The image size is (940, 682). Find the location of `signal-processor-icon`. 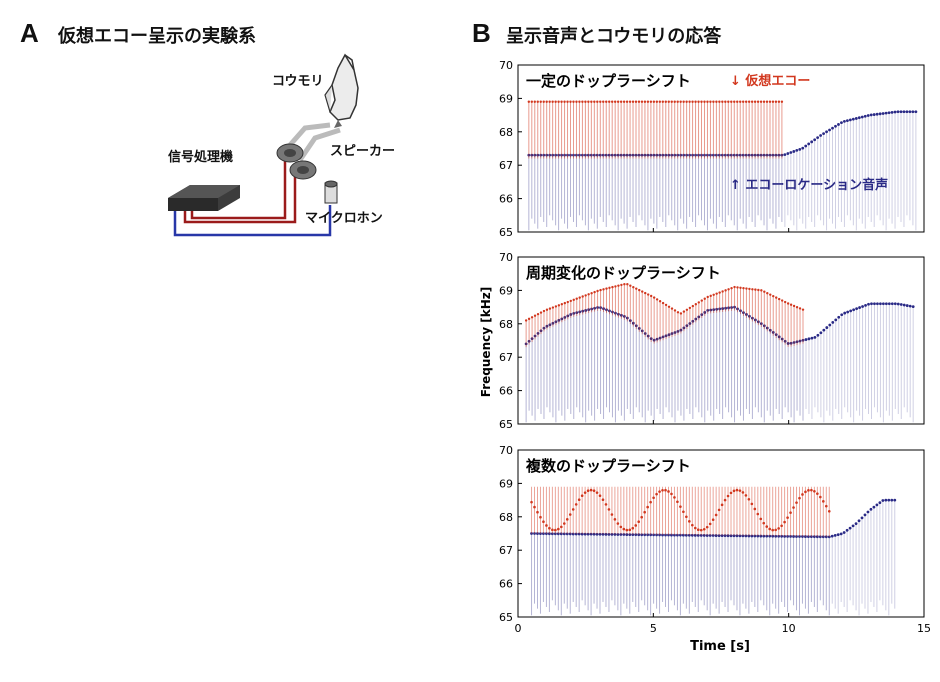

signal-processor-icon is located at coordinates (204, 198).